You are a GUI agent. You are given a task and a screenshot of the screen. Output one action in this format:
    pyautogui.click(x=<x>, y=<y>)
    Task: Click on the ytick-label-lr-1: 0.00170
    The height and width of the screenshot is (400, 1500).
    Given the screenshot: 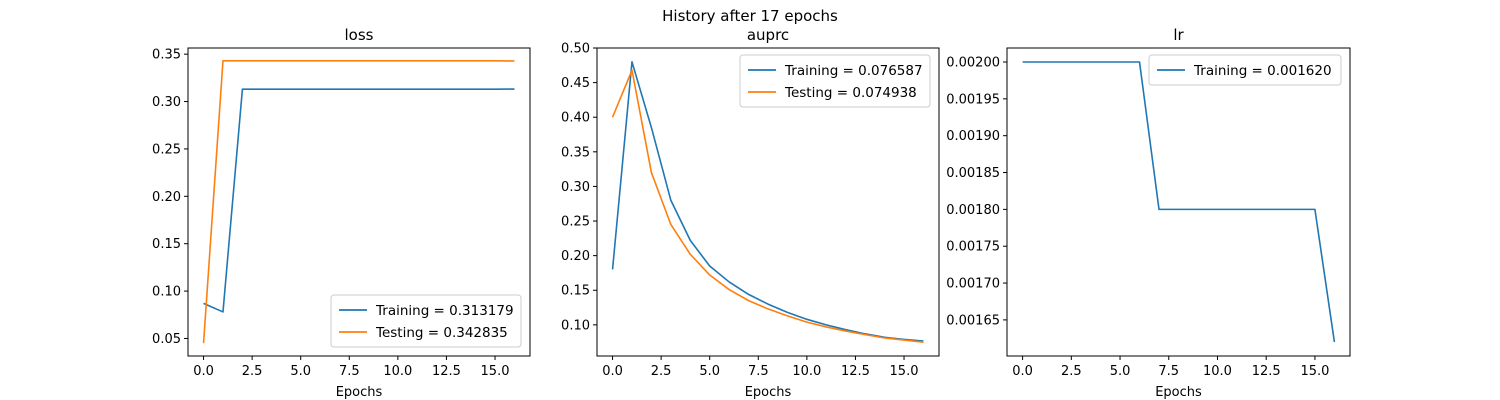 What is the action you would take?
    pyautogui.click(x=973, y=284)
    